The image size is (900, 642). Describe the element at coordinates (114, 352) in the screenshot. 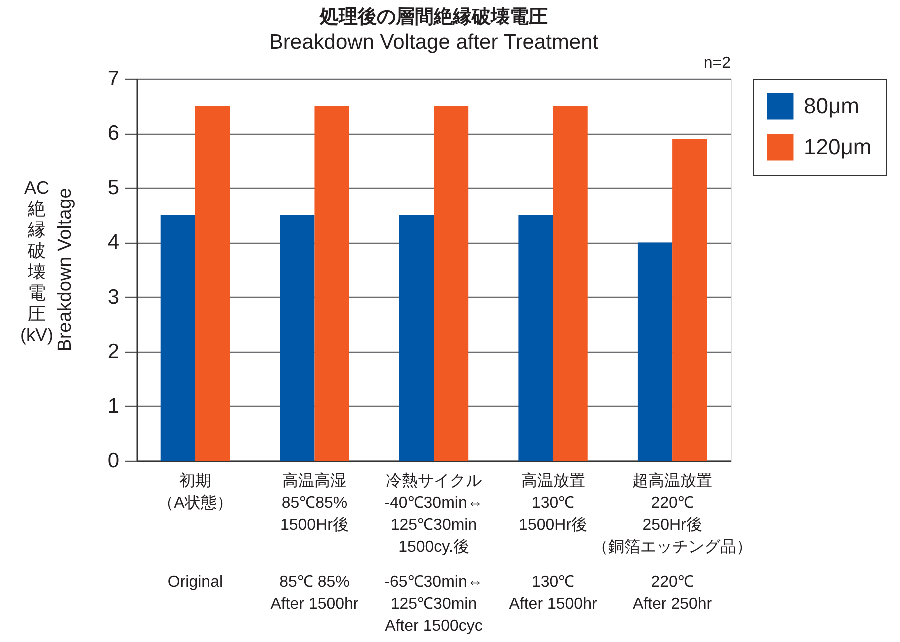

I see `y-tick-label: 2` at that location.